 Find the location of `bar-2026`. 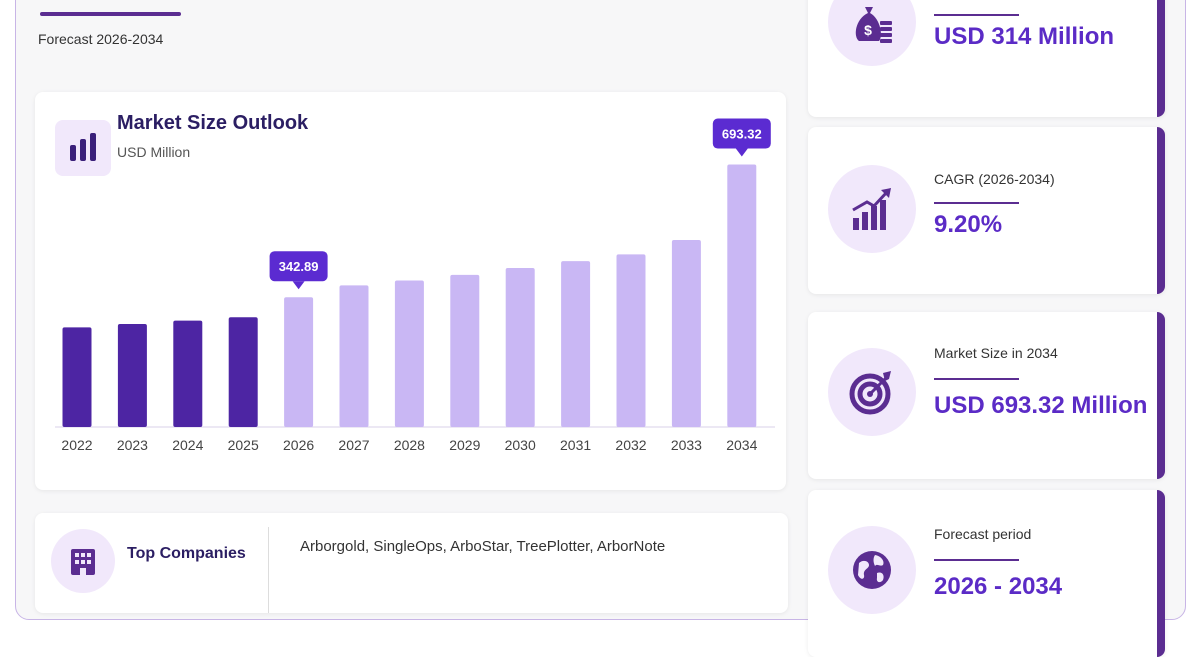

bar-2026 is located at coordinates (299, 362).